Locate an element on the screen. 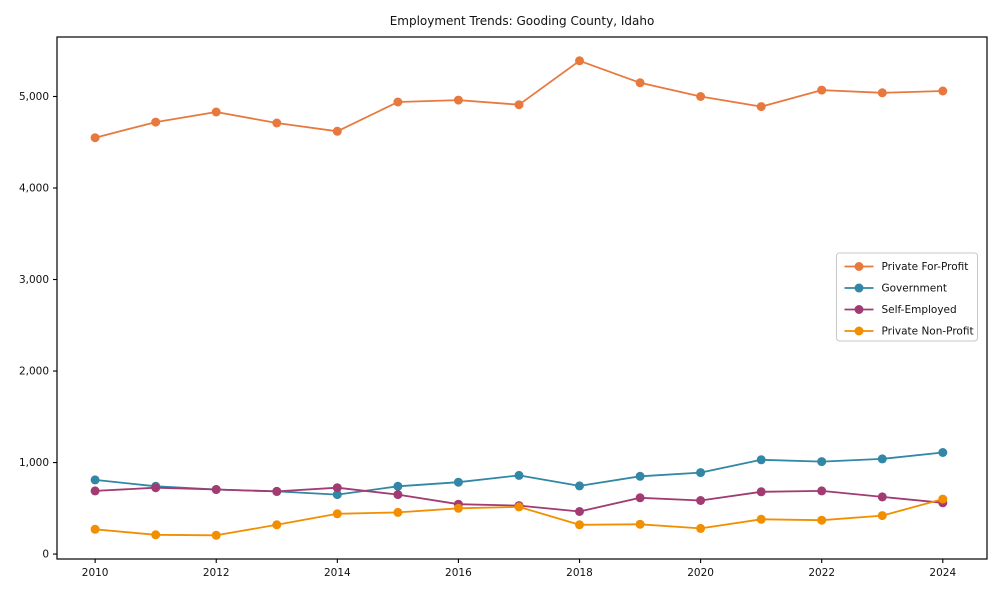 This screenshot has width=1000, height=600. legend-label: Private Non-Profit is located at coordinates (928, 332).